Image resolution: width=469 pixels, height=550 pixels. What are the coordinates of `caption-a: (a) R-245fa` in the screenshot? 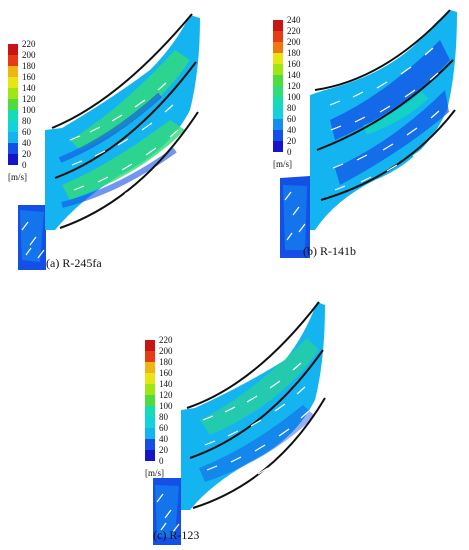 It's located at (74, 263).